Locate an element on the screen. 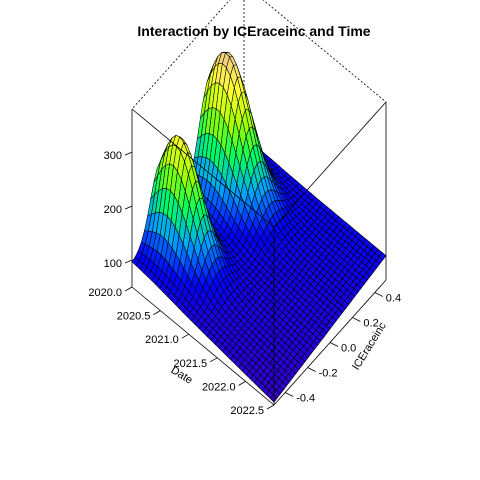 The height and width of the screenshot is (480, 480). x-tick-label: 2021.0 is located at coordinates (162, 340).